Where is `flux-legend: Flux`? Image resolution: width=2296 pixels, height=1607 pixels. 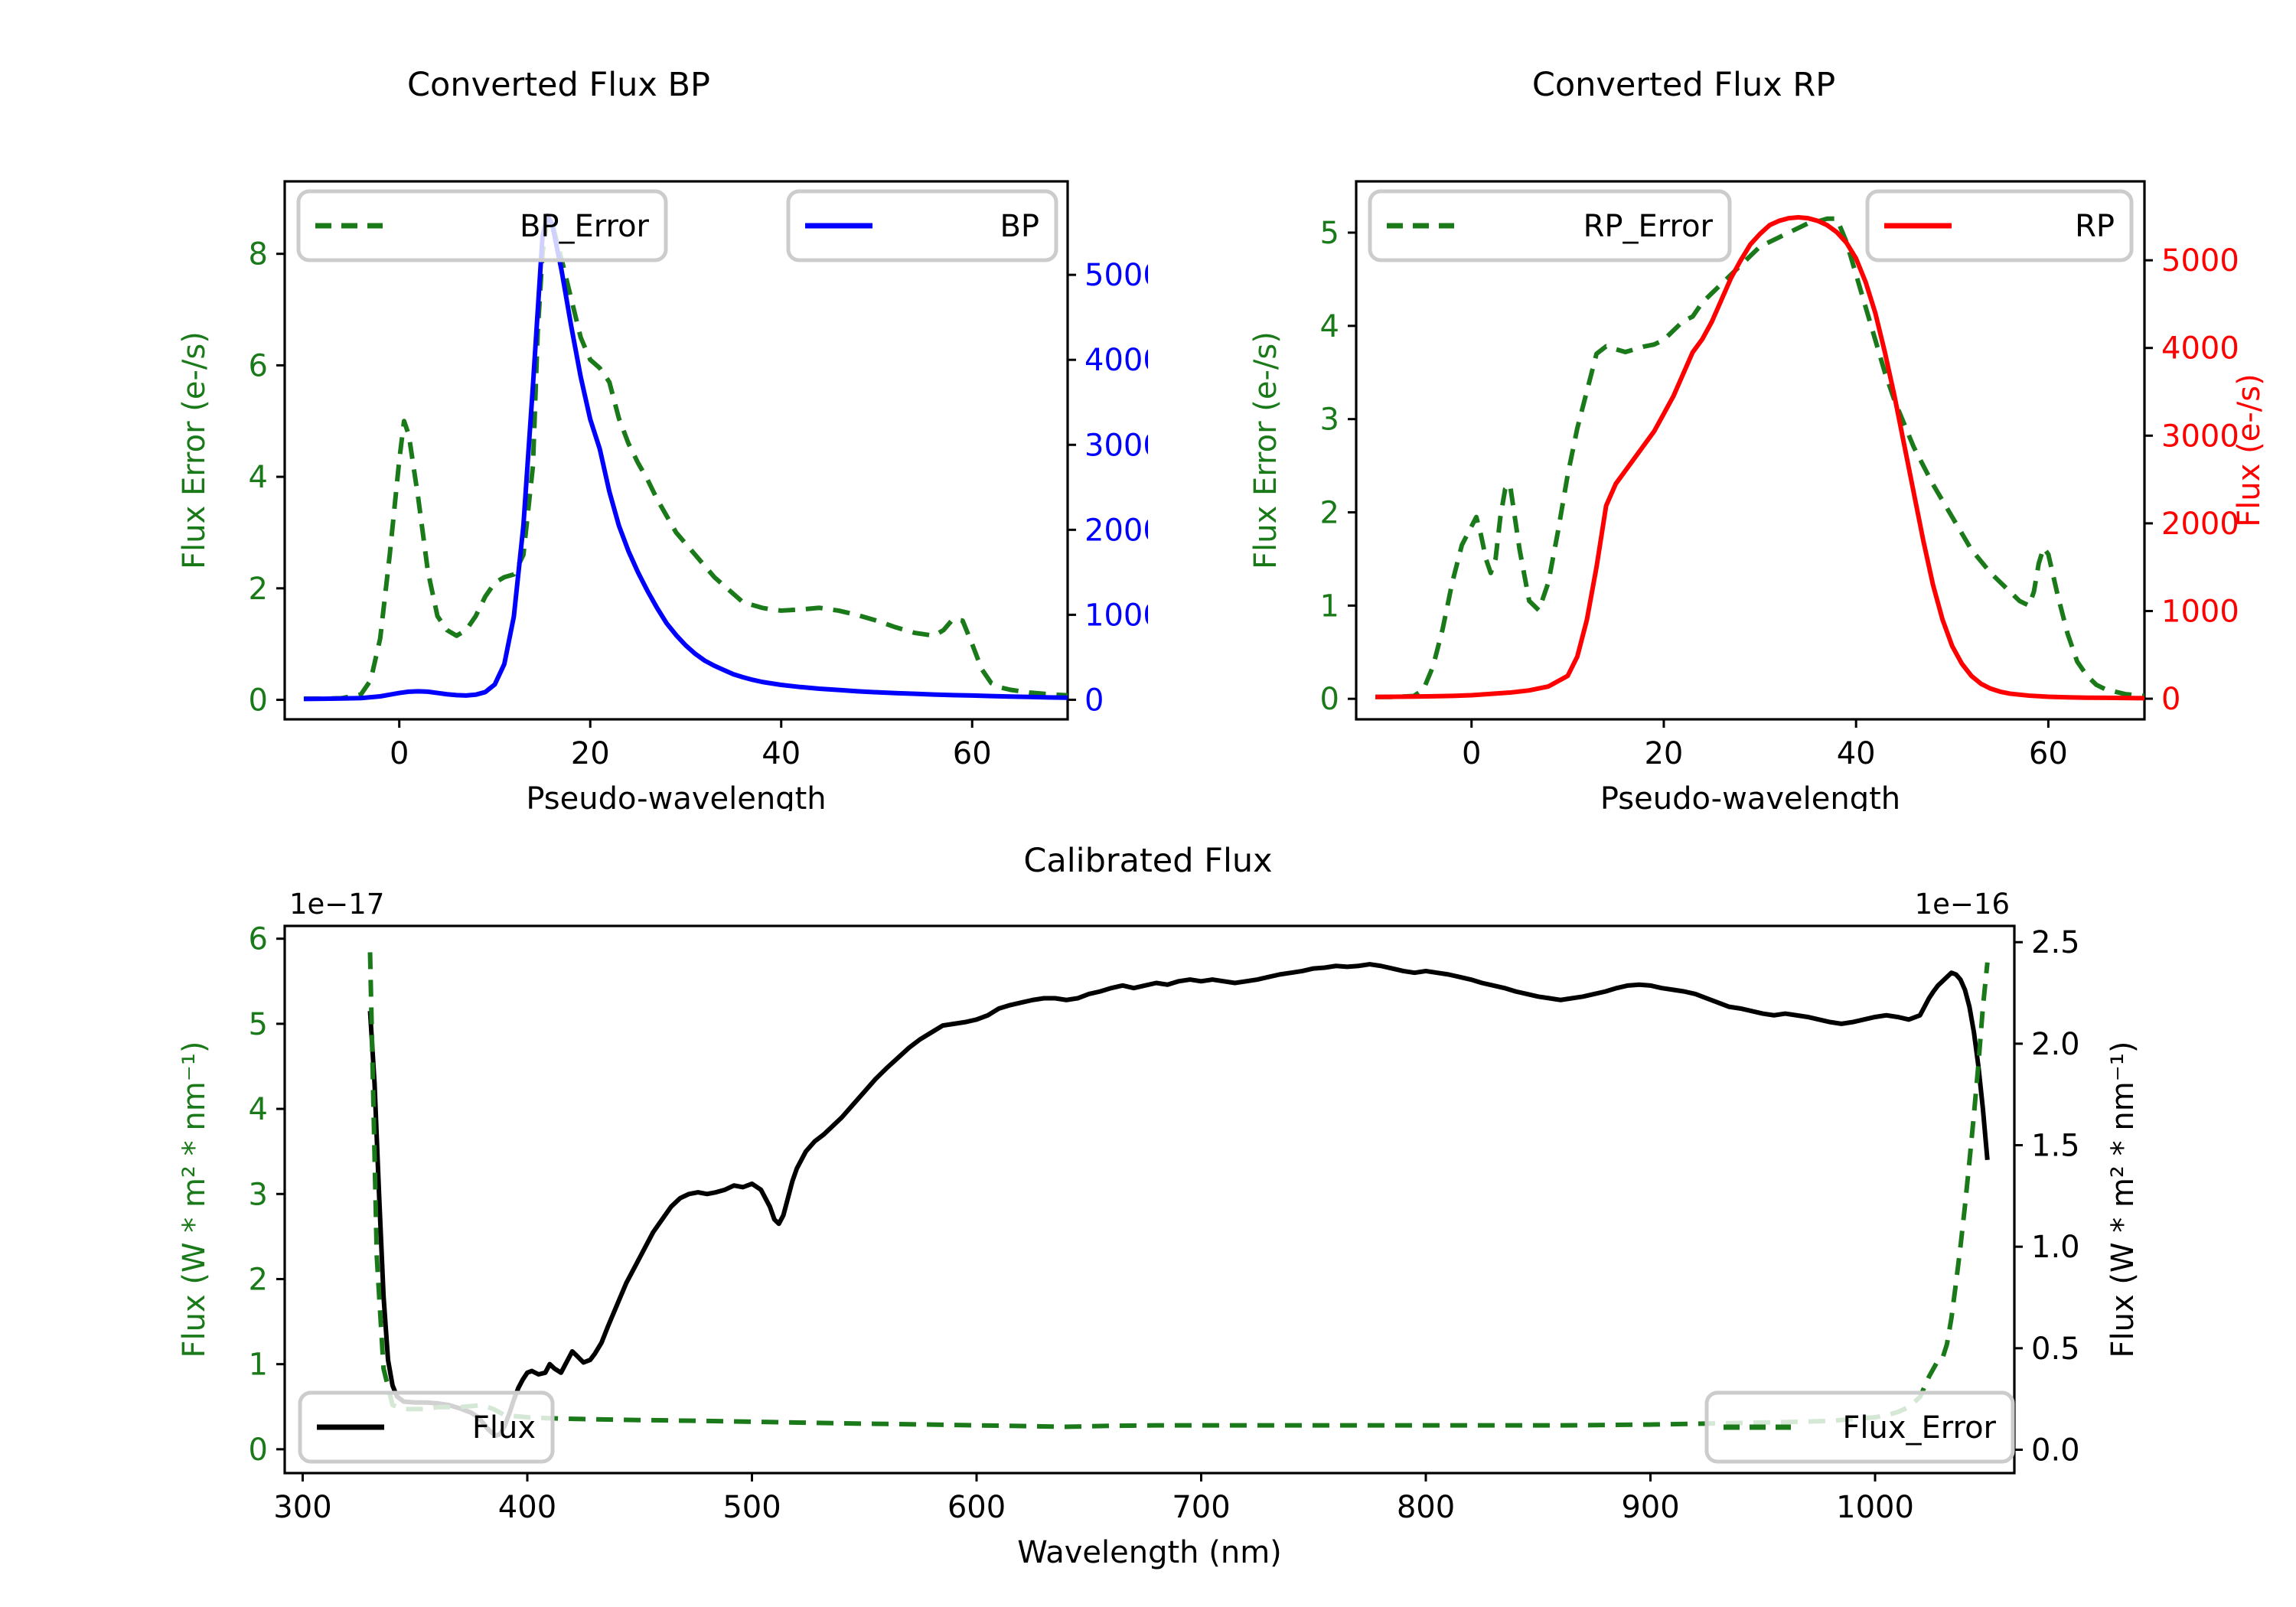
flux-legend: Flux is located at coordinates (426, 1427).